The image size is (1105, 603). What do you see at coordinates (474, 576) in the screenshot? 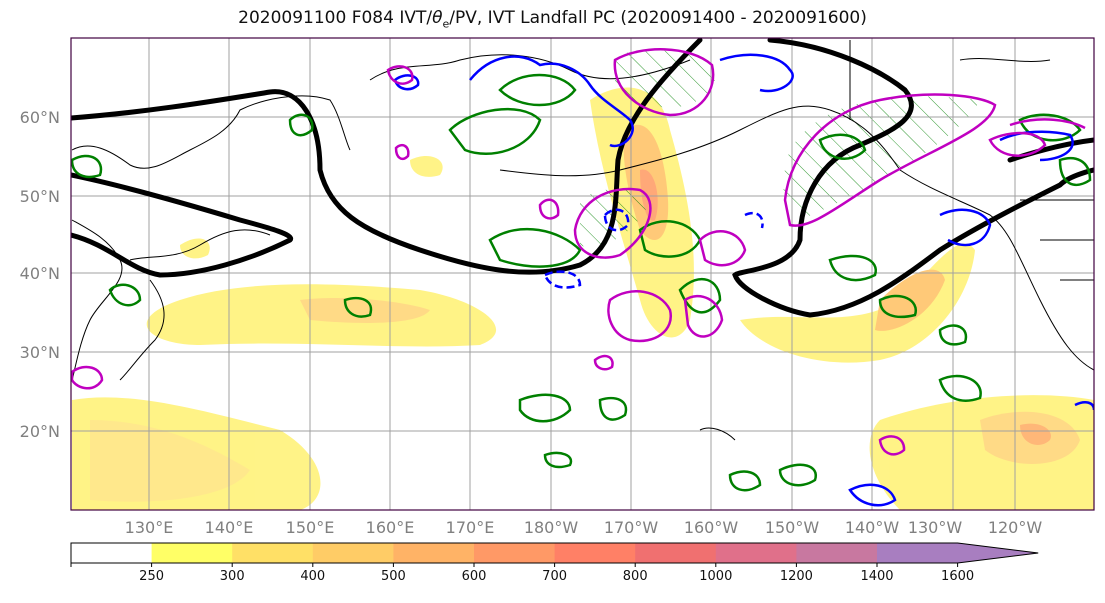
I see `colorbar-tick-label: 600` at bounding box center [474, 576].